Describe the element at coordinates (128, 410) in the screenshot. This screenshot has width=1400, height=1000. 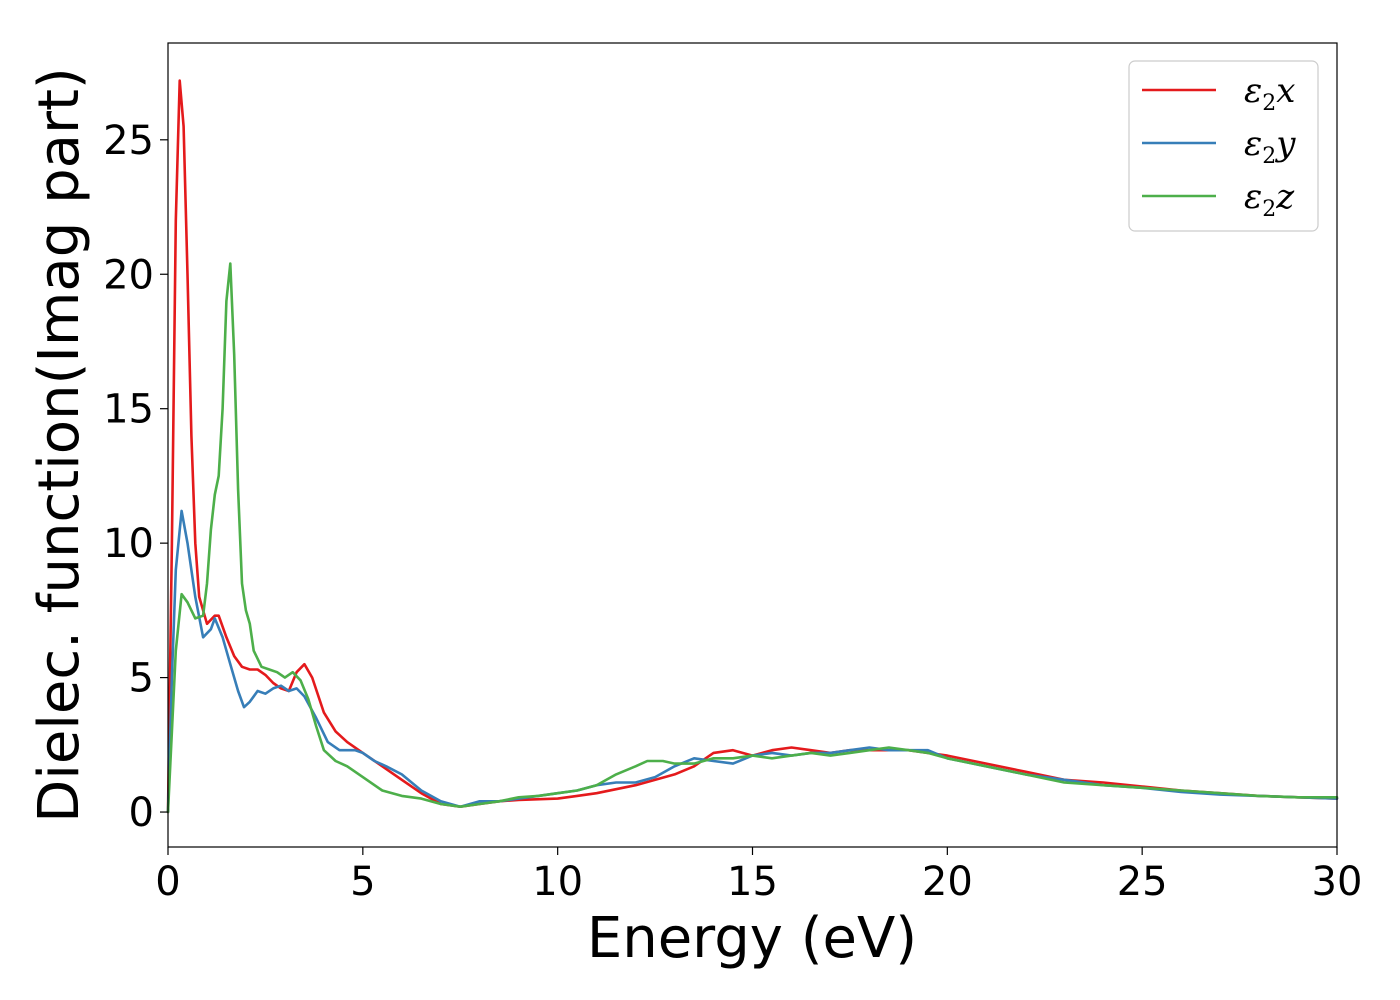
I see `y-tick-label: 15` at that location.